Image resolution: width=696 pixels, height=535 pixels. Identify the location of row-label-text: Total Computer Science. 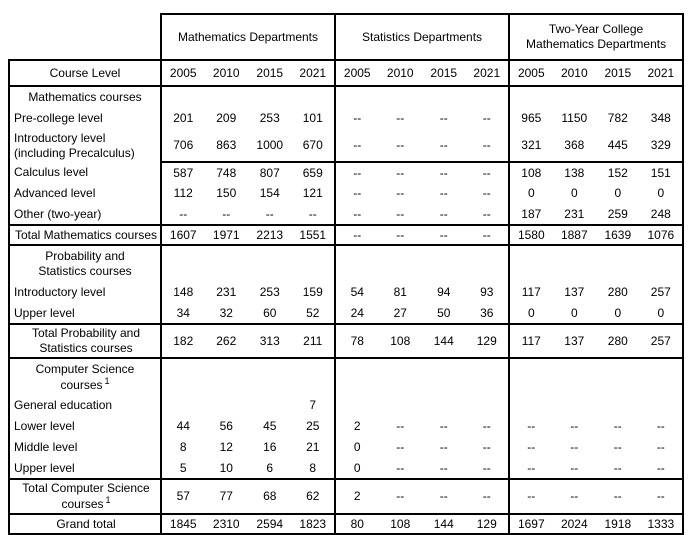
(86, 488).